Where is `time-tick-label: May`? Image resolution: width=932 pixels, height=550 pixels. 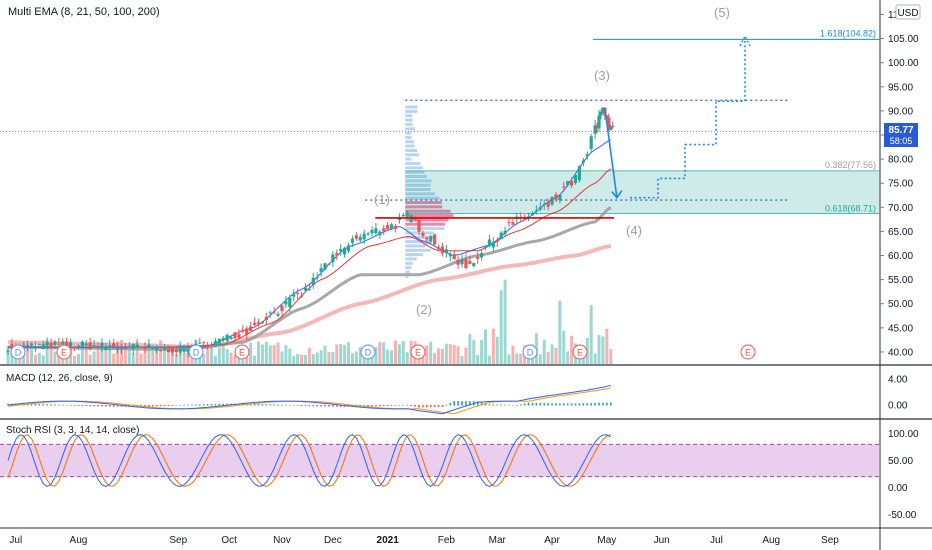 time-tick-label: May is located at coordinates (606, 540).